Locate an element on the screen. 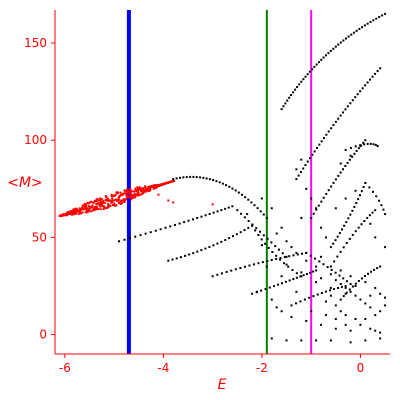 The image size is (400, 400). y-ticks: 0 50 100 150 is located at coordinates (39, 189).